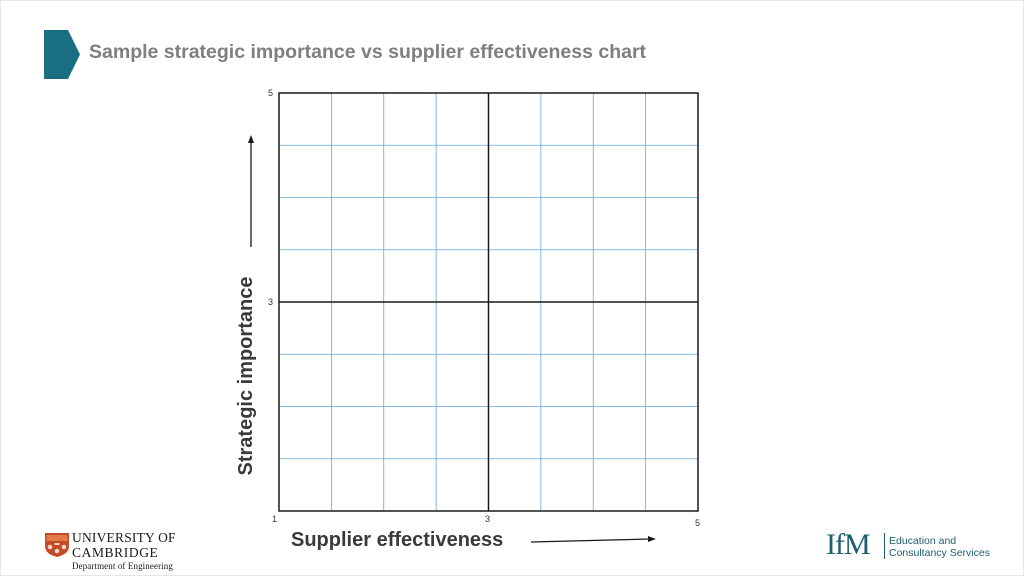 Image resolution: width=1024 pixels, height=576 pixels. Describe the element at coordinates (122, 566) in the screenshot. I see `department-name: Department of Engineering` at that location.